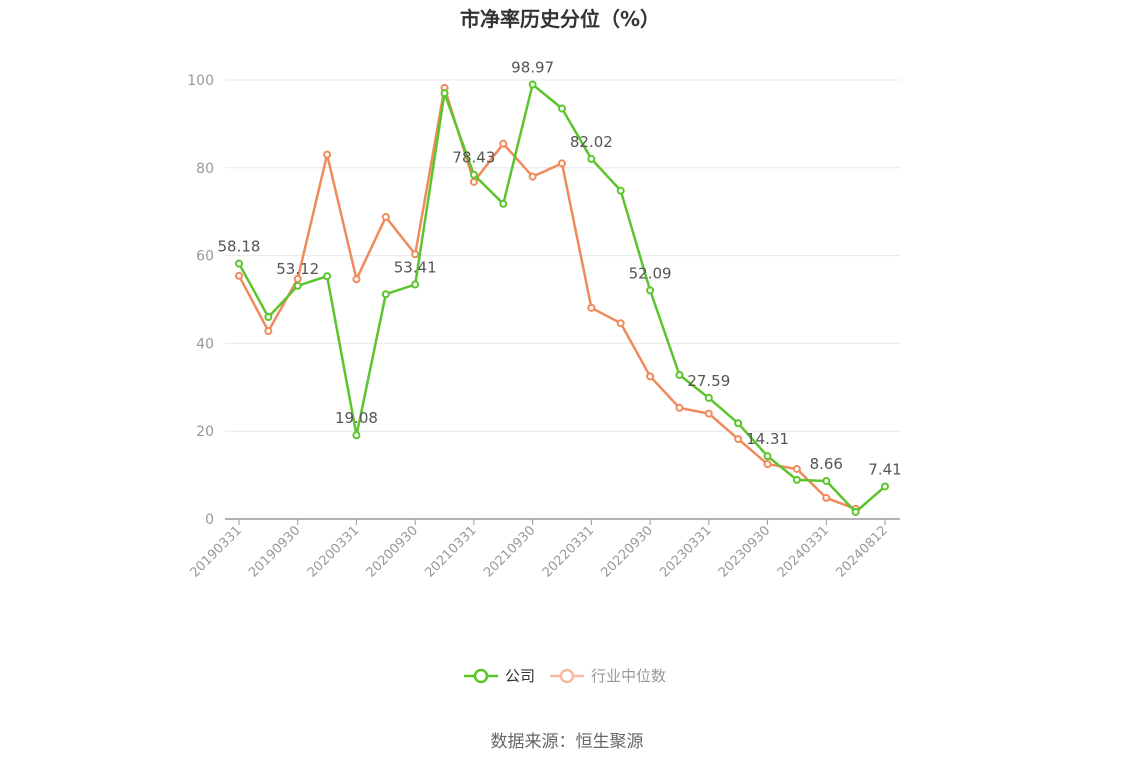 This screenshot has height=766, width=1134. What do you see at coordinates (215, 551) in the screenshot?
I see `x-tick-label: 20190331` at bounding box center [215, 551].